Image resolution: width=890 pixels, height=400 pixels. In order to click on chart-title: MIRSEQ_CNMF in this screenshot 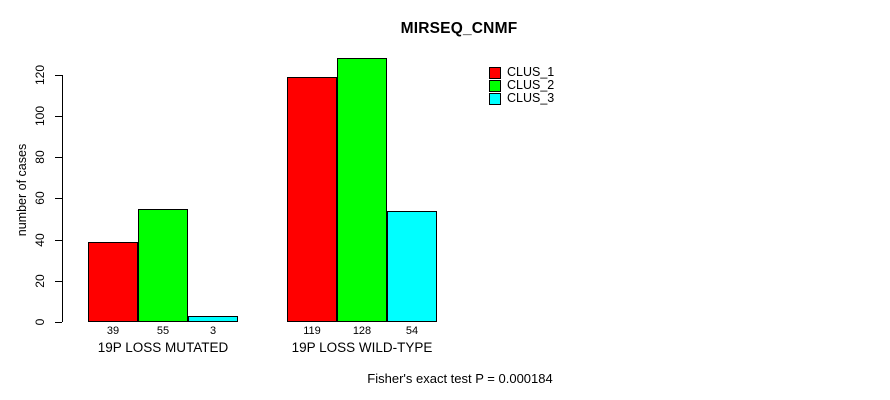, I will do `click(459, 28)`.